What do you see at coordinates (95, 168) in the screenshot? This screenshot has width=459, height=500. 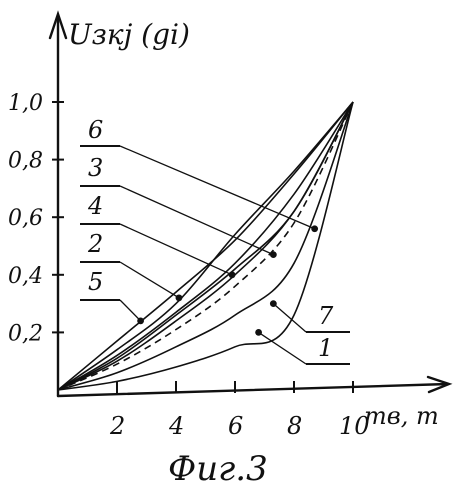 I see `series-label-3: 3` at bounding box center [95, 168].